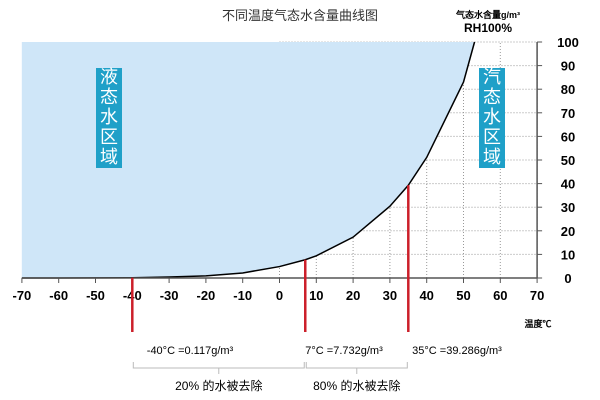 Image resolution: width=600 pixels, height=400 pixels. Describe the element at coordinates (279, 295) in the screenshot. I see `x-tick-label: 0` at that location.